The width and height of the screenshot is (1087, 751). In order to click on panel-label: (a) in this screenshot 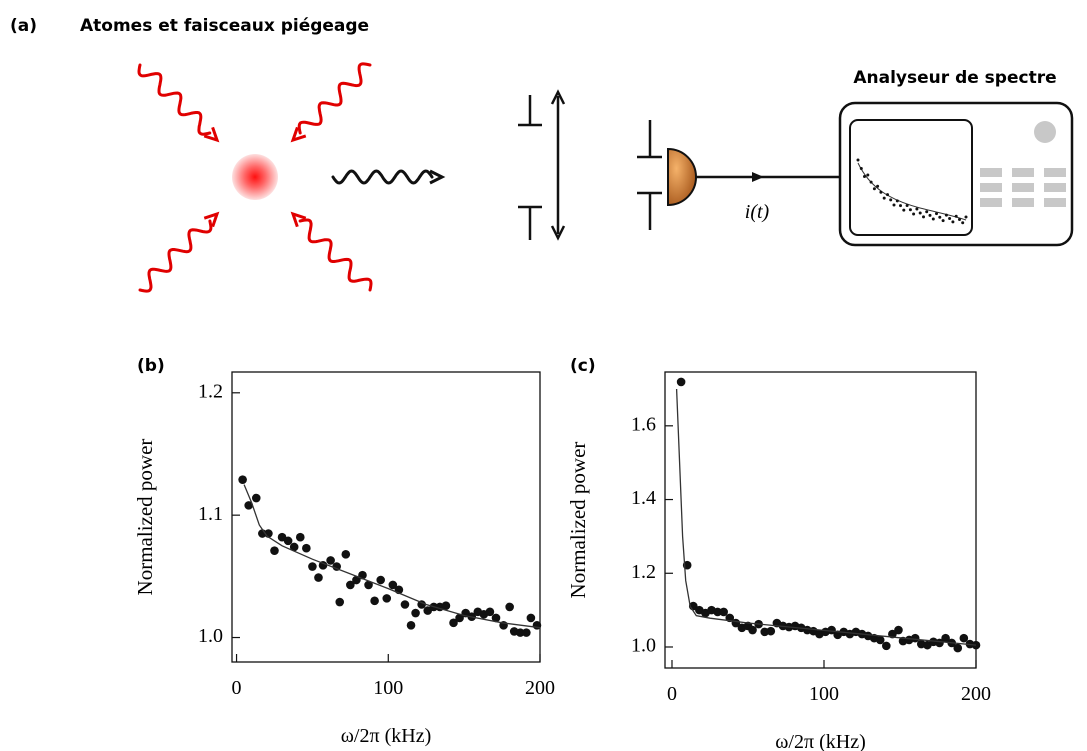, I will do `click(23, 26)`.